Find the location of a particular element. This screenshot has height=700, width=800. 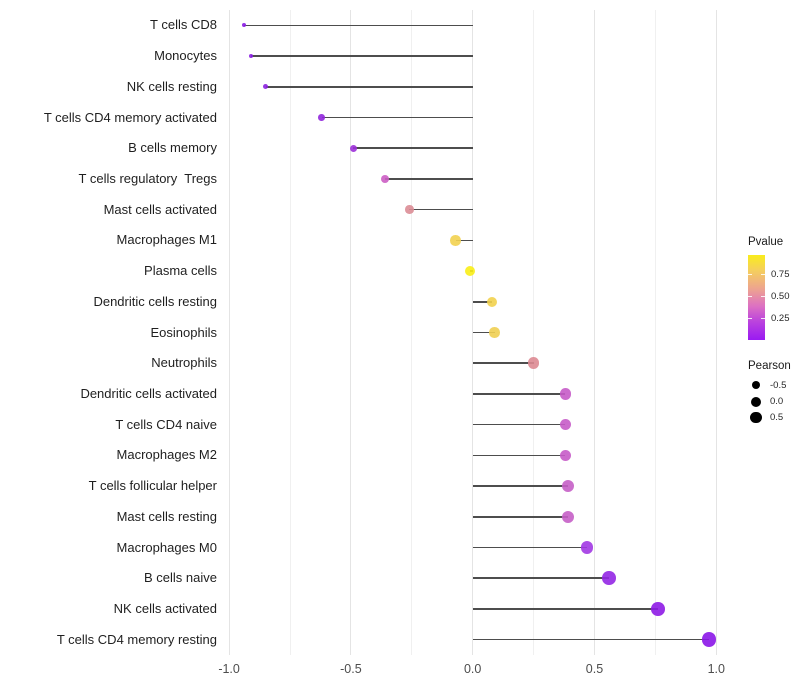

y-axis-label: B cells memory is located at coordinates (172, 148).